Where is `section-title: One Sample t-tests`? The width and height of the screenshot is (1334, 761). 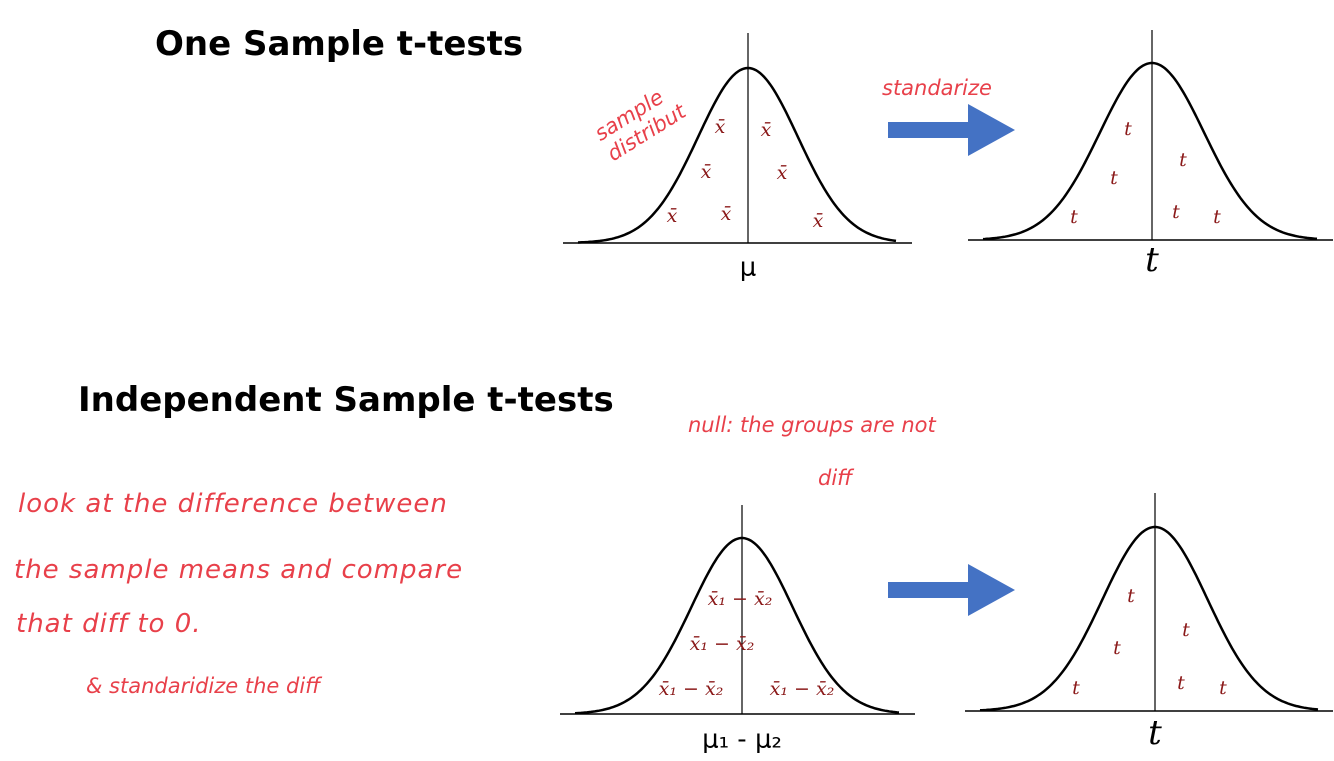
section-title: One Sample t-tests is located at coordinates (339, 44).